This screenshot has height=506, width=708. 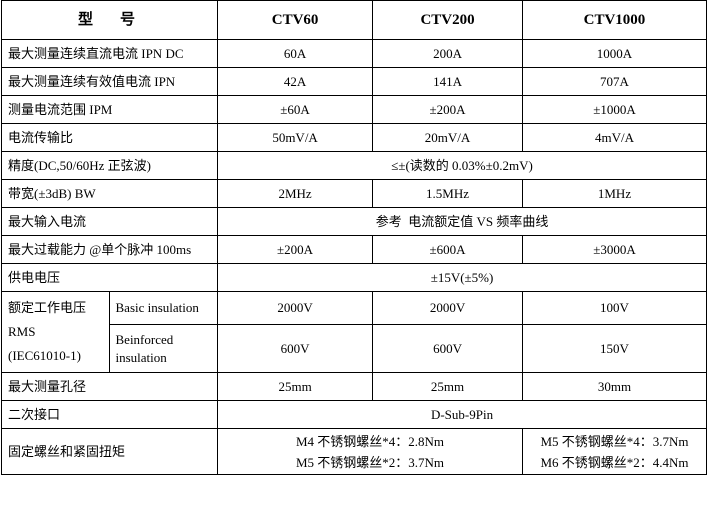 I want to click on value-cell: 707A, so click(x=614, y=81).